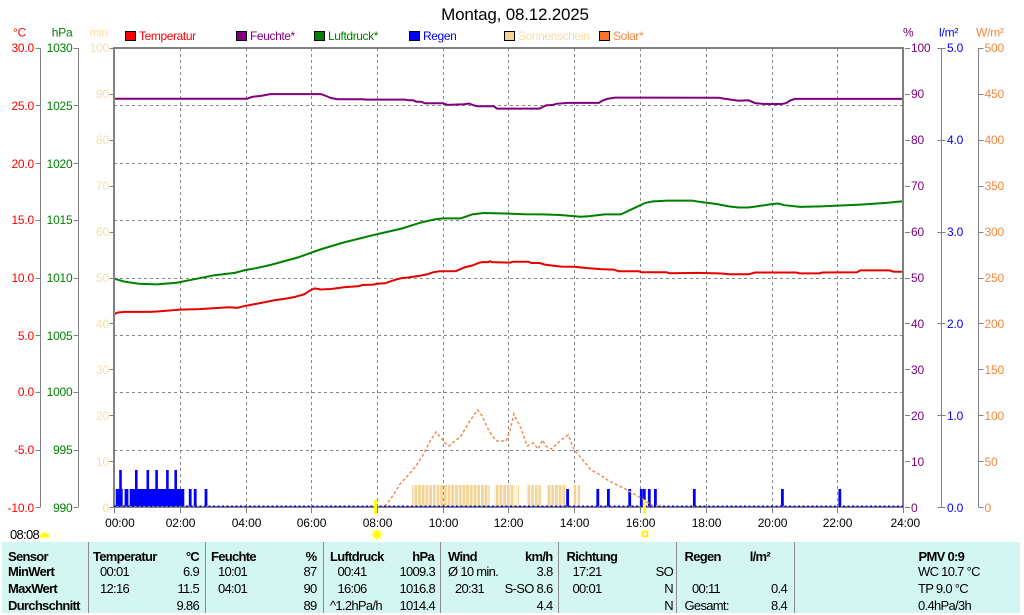 The image size is (1024, 615). I want to click on svg-text: 450, so click(995, 94).